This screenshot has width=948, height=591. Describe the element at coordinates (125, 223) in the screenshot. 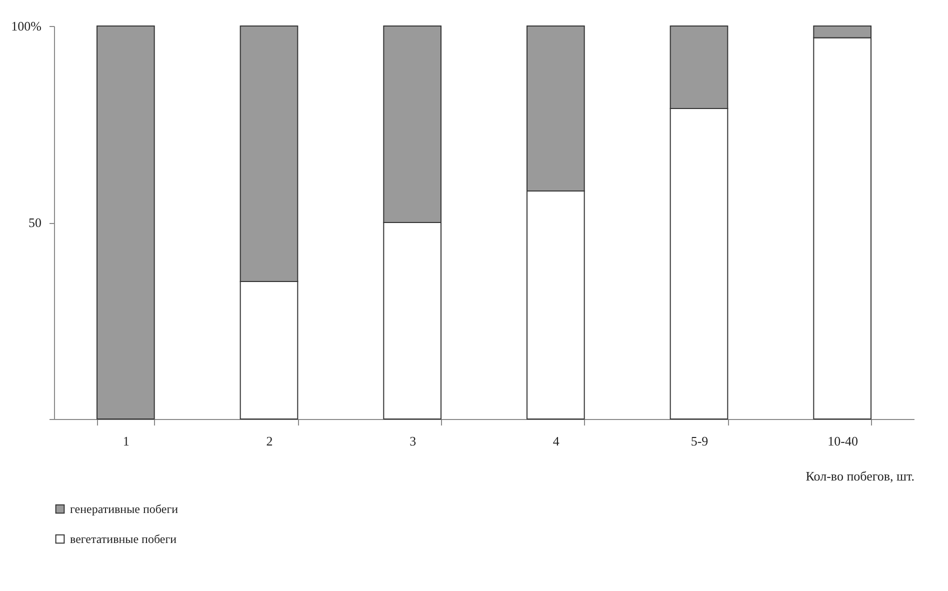

I see `bar` at that location.